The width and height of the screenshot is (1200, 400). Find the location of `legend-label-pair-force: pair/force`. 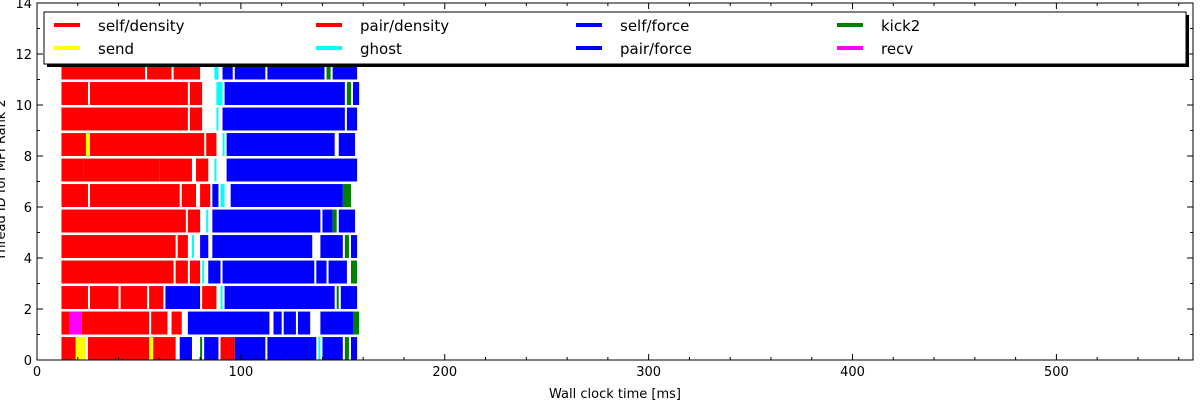

legend-label-pair-force: pair/force is located at coordinates (656, 49).